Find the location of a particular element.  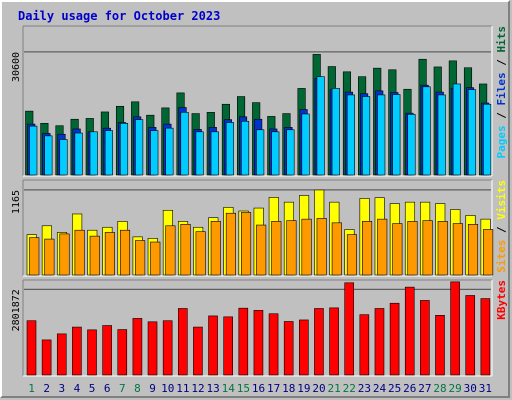

panel-label: Sites / Visits is located at coordinates (501, 226).